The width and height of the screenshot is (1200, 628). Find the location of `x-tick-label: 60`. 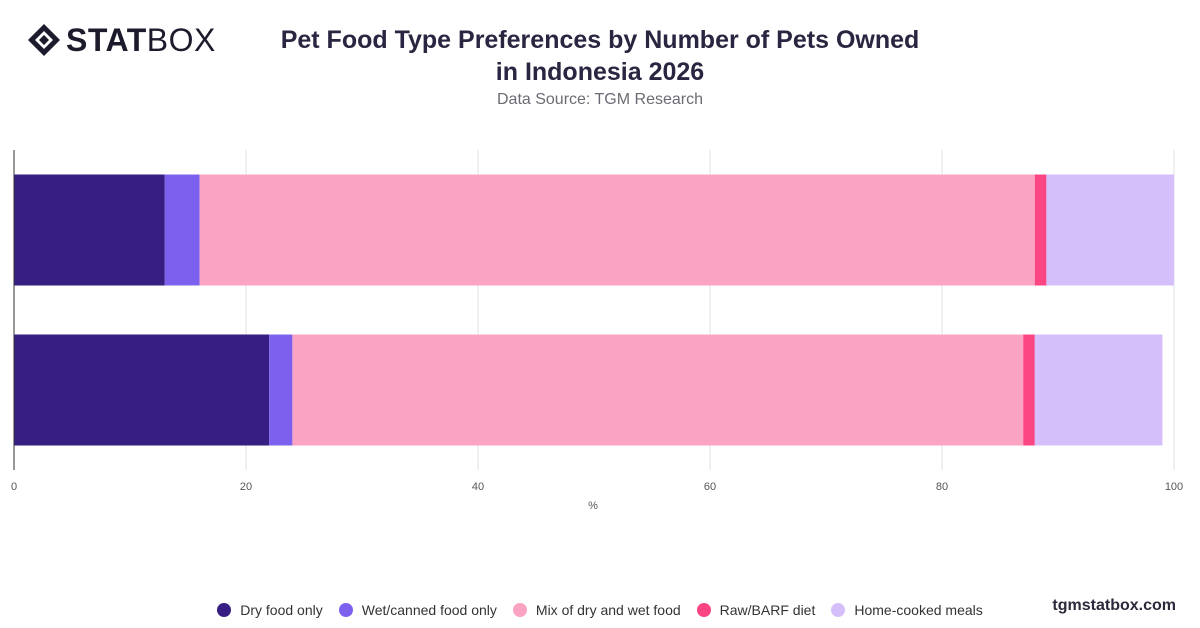

x-tick-label: 60 is located at coordinates (710, 487).